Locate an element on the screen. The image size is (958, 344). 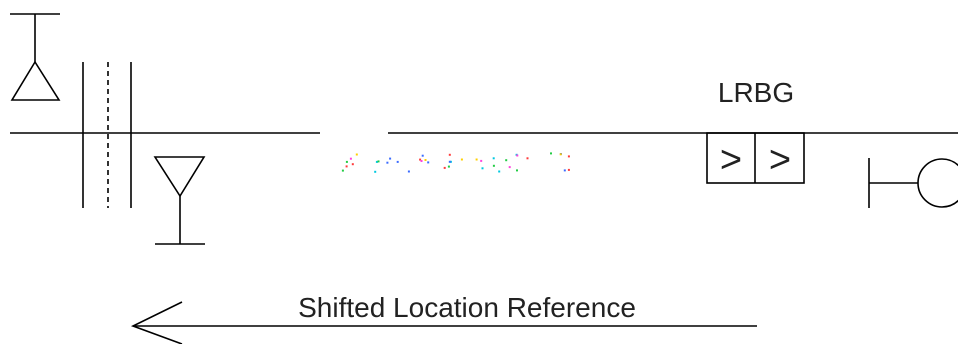
dot-noise is located at coordinates (455, 162).